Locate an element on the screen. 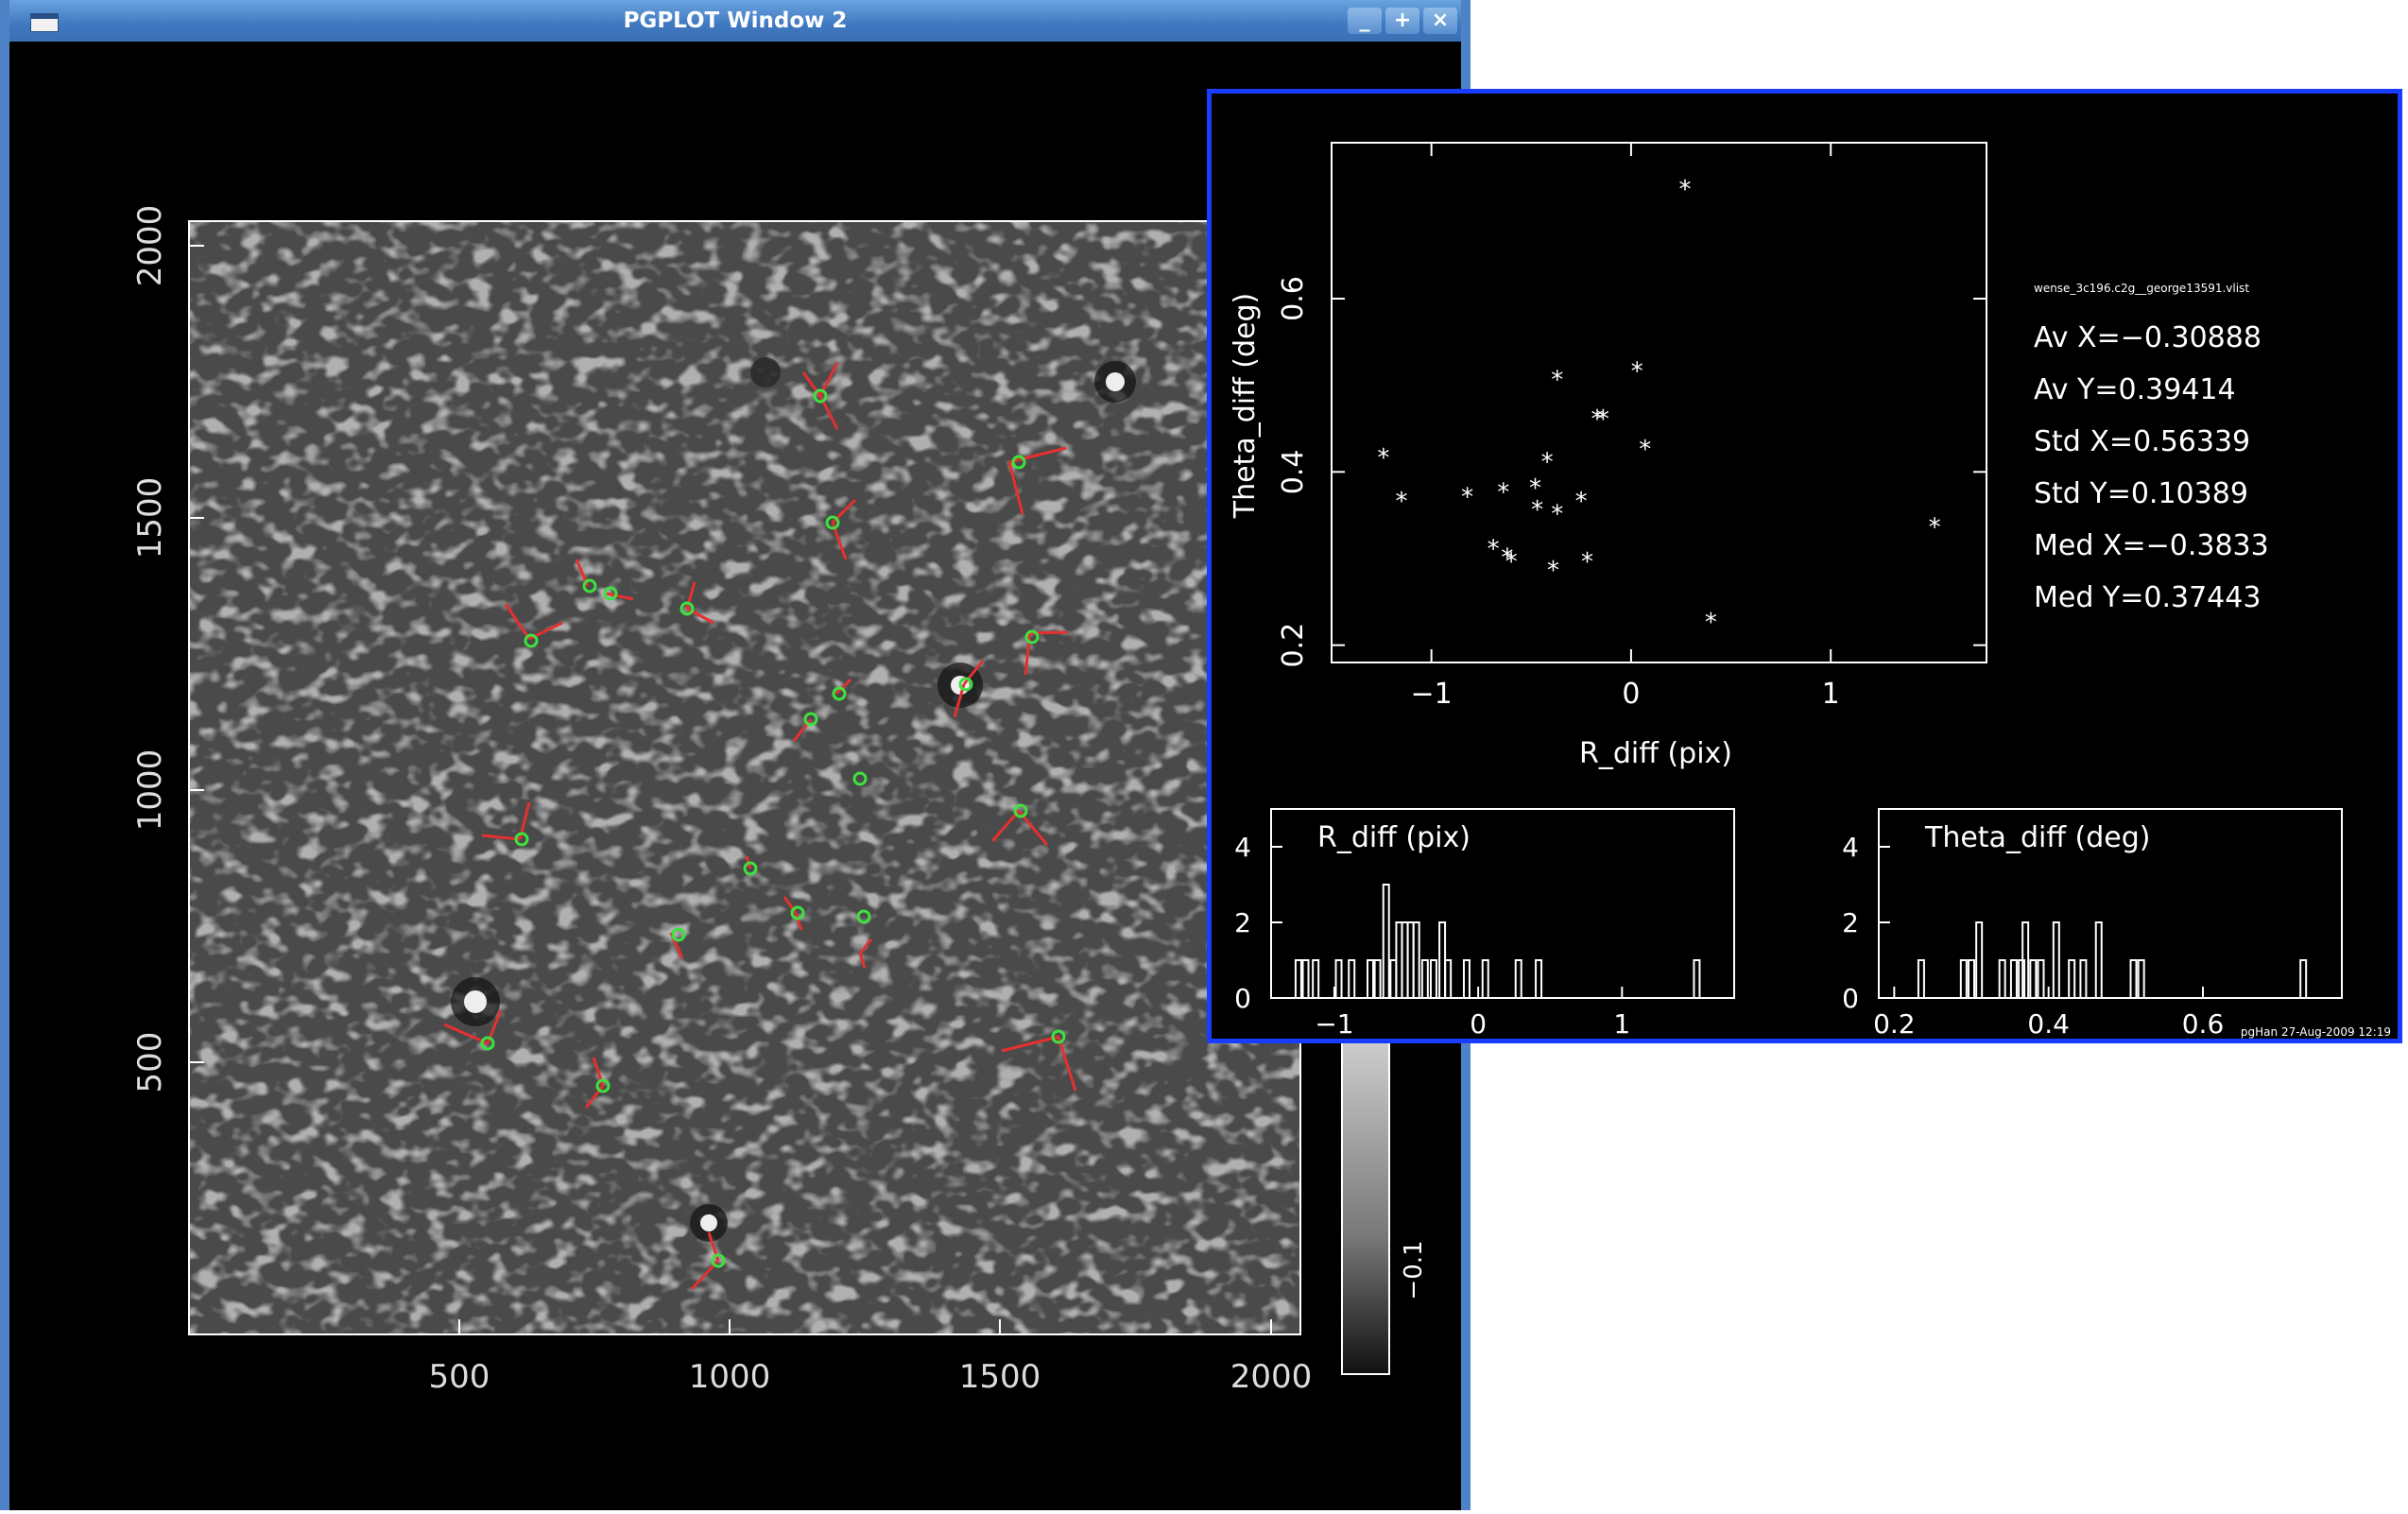  window-menu-icon is located at coordinates (44, 22).